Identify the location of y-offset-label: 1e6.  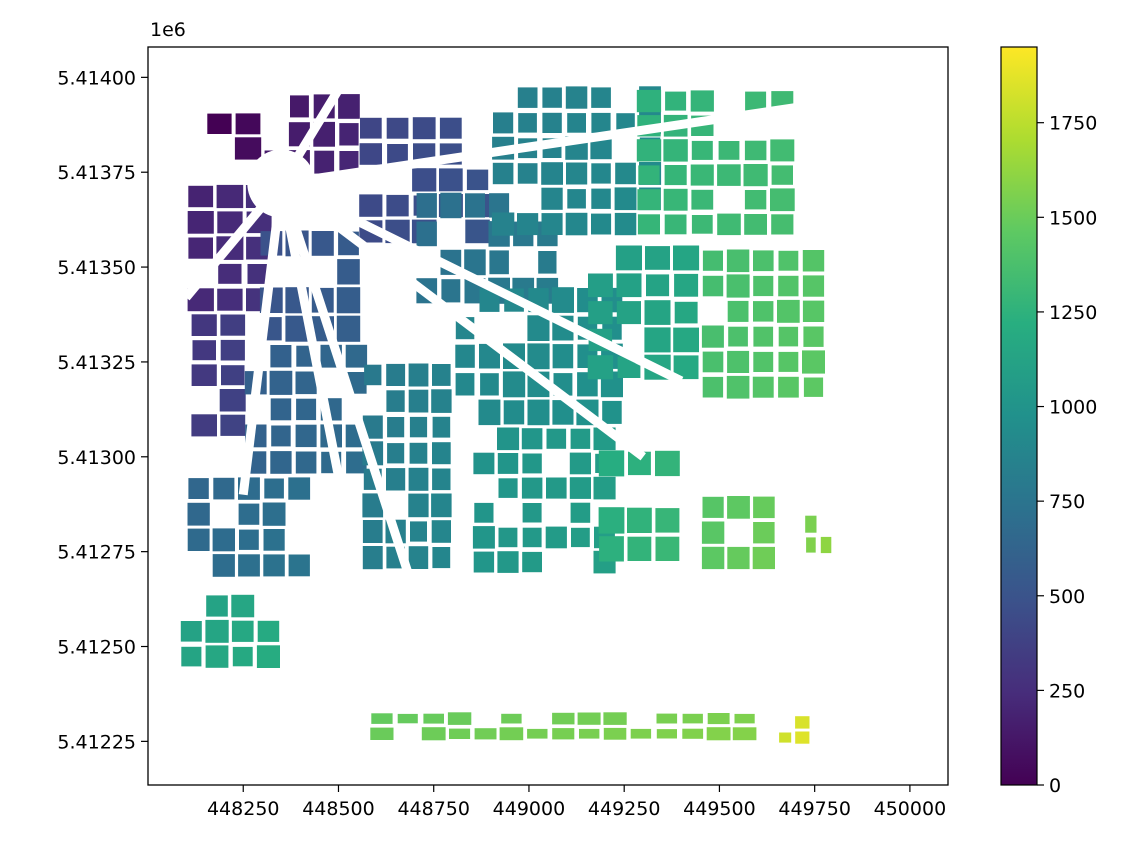
(168, 30).